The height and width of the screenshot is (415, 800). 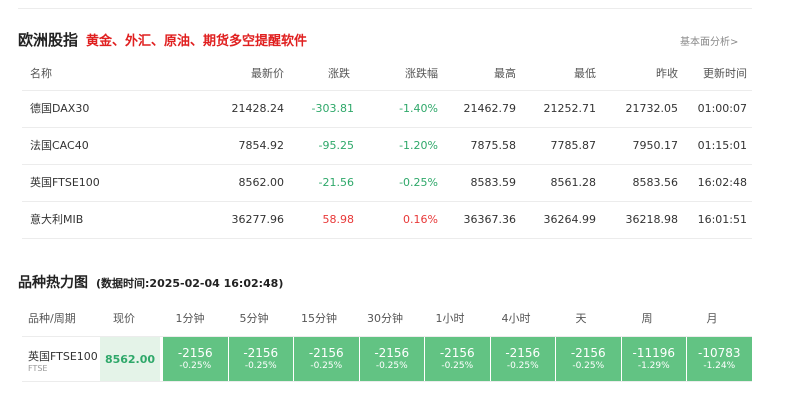 I want to click on high-cell: 21462.79, so click(x=490, y=108).